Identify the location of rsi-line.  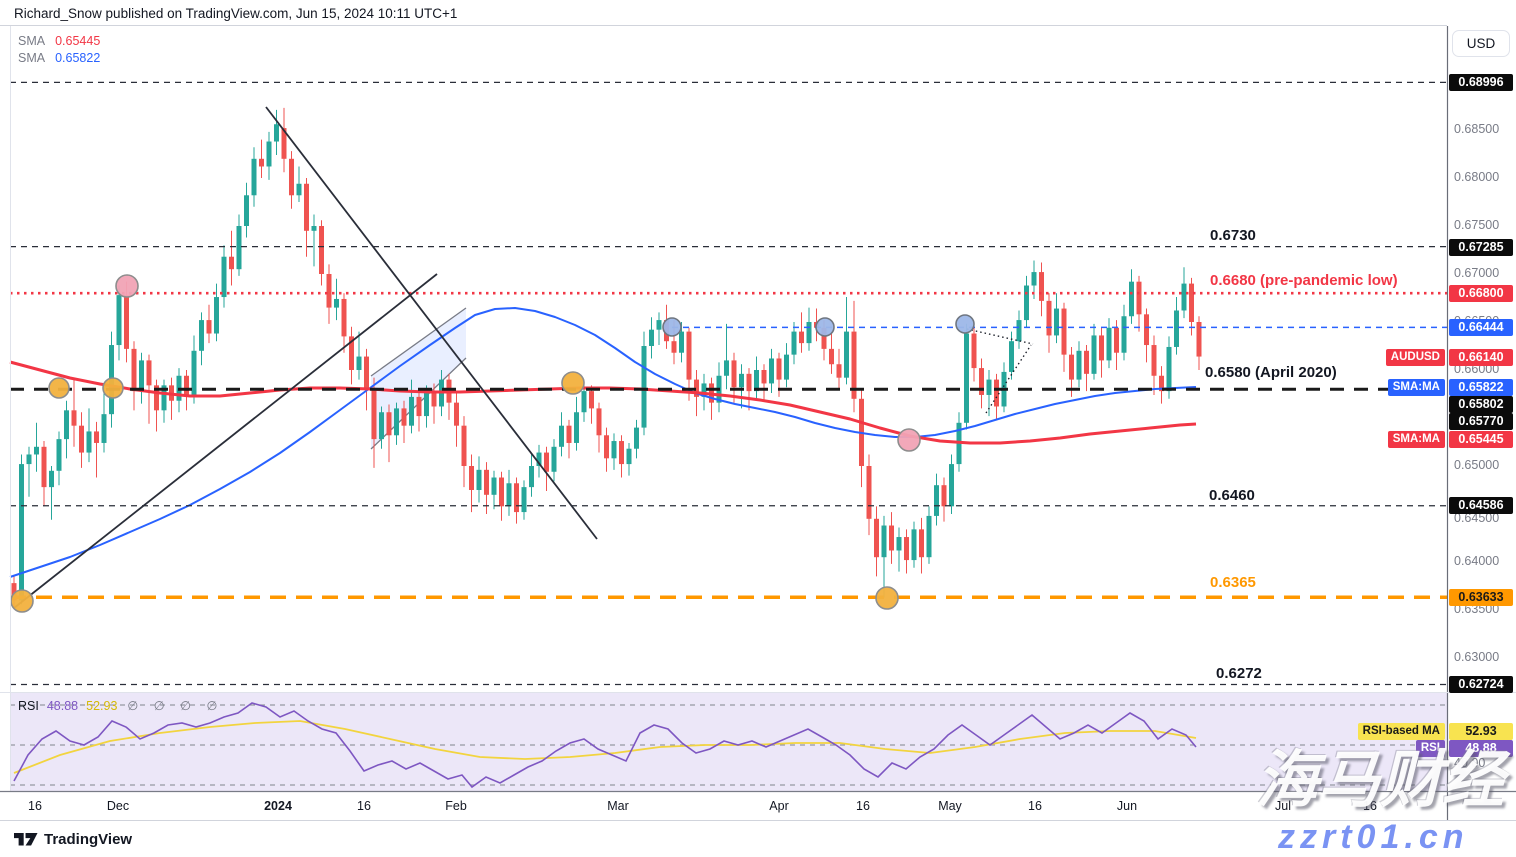
(605, 745).